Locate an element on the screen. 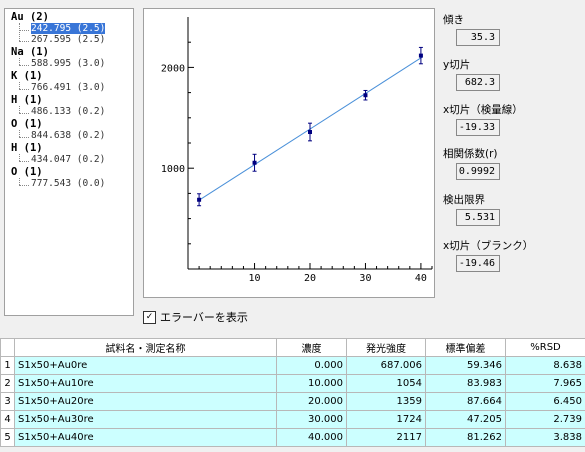  stat-value-field: 35.3 is located at coordinates (478, 37).